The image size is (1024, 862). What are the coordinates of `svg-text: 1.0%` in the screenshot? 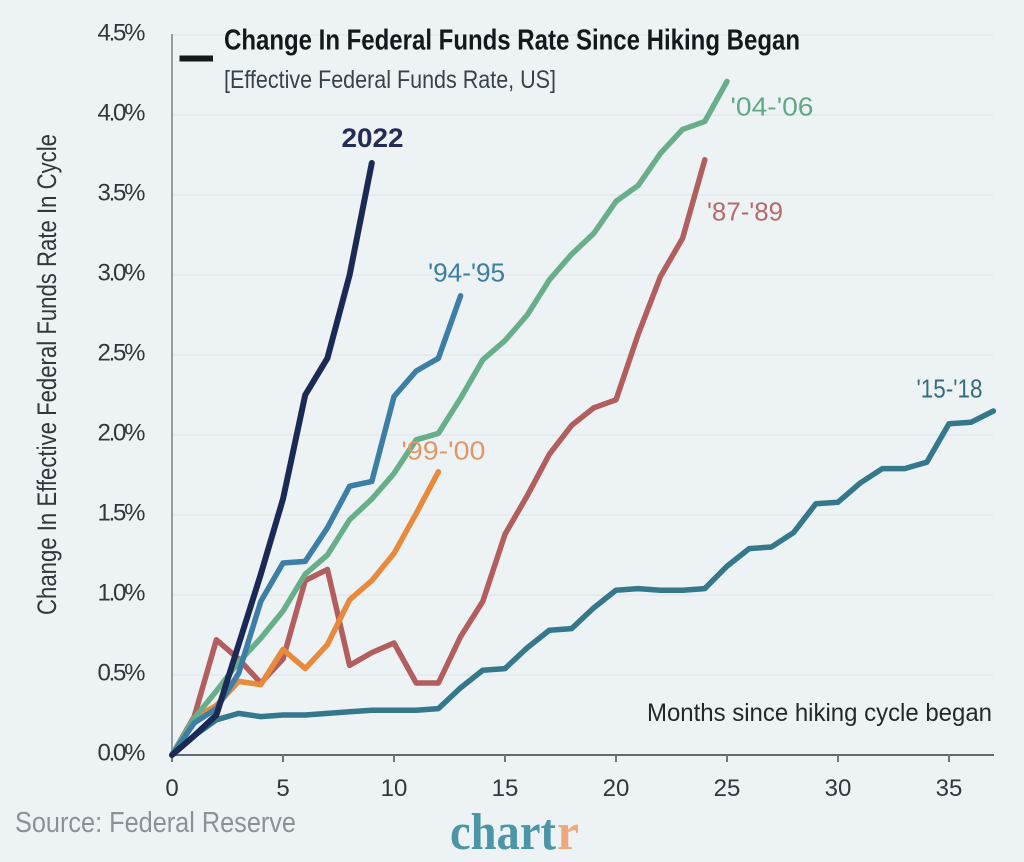 It's located at (122, 593).